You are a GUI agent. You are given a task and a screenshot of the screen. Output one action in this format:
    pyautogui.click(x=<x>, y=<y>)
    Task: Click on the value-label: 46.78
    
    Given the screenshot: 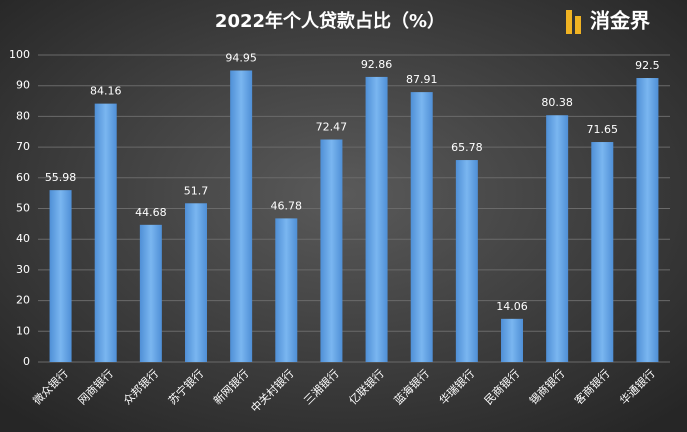 What is the action you would take?
    pyautogui.click(x=287, y=205)
    